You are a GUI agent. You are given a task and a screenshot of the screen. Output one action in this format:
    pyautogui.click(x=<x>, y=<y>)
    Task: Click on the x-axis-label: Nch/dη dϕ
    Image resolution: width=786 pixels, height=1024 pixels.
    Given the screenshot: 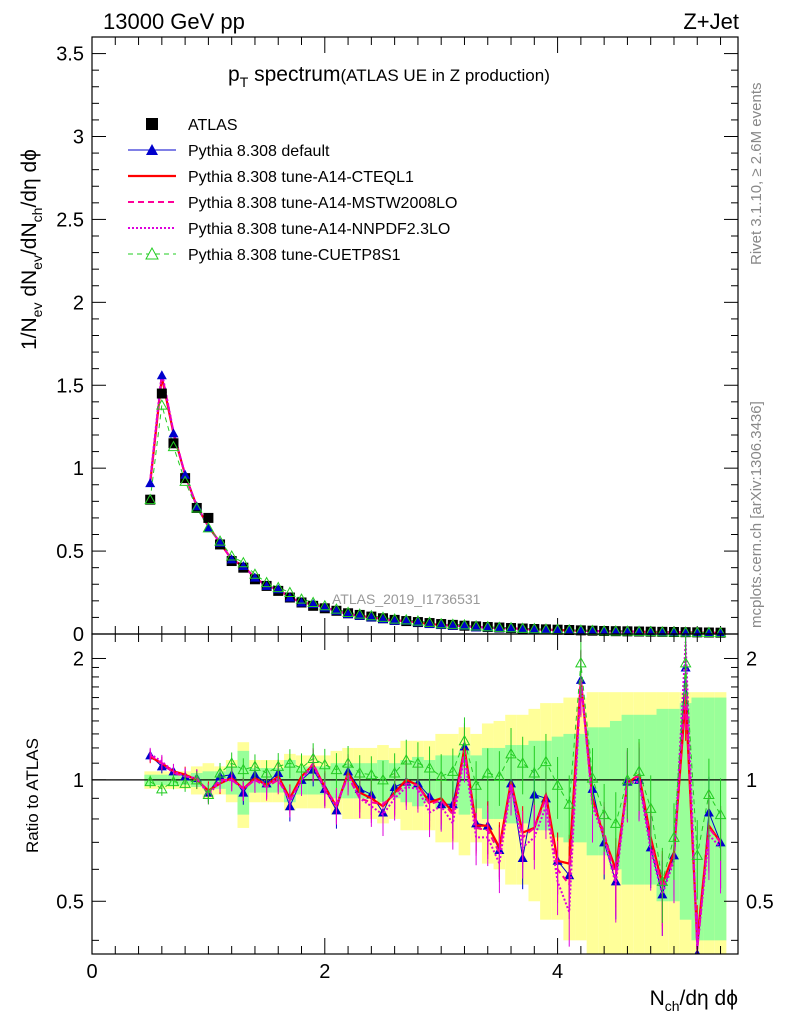 What is the action you would take?
    pyautogui.click(x=694, y=1000)
    